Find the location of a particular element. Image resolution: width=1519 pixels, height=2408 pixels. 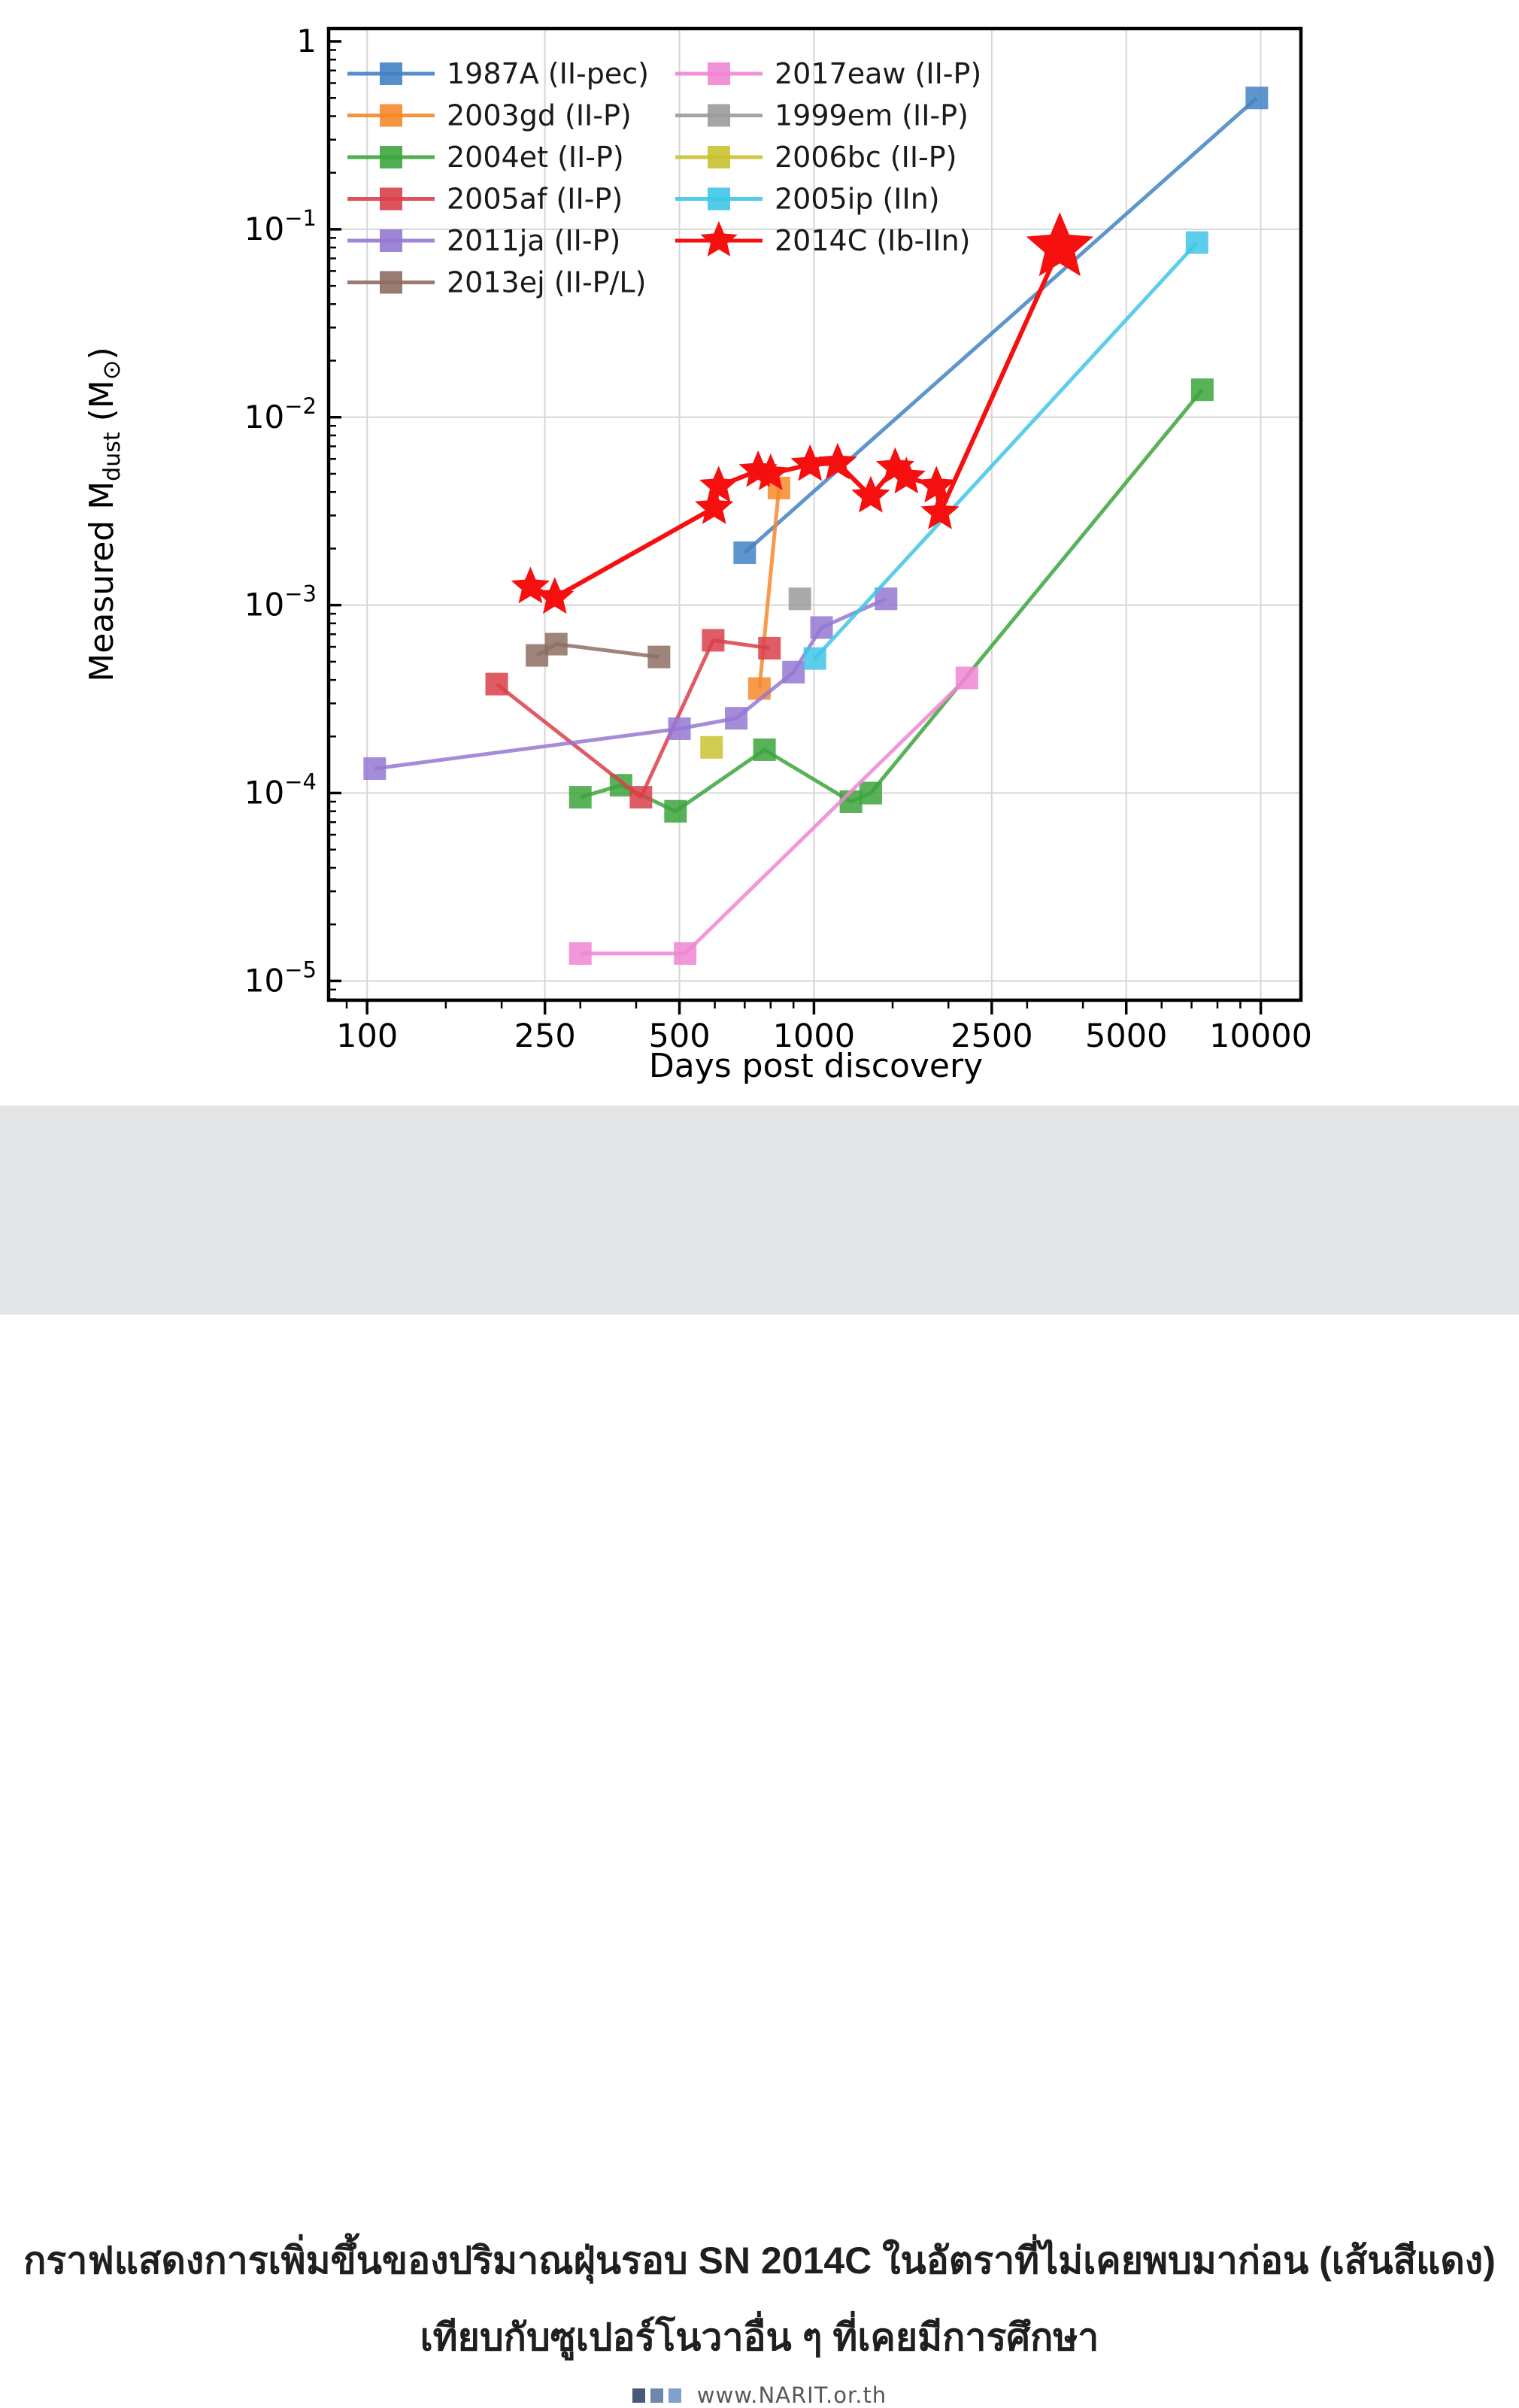

y-tick-label-1e-4: 10⁻⁴ is located at coordinates (280, 790).